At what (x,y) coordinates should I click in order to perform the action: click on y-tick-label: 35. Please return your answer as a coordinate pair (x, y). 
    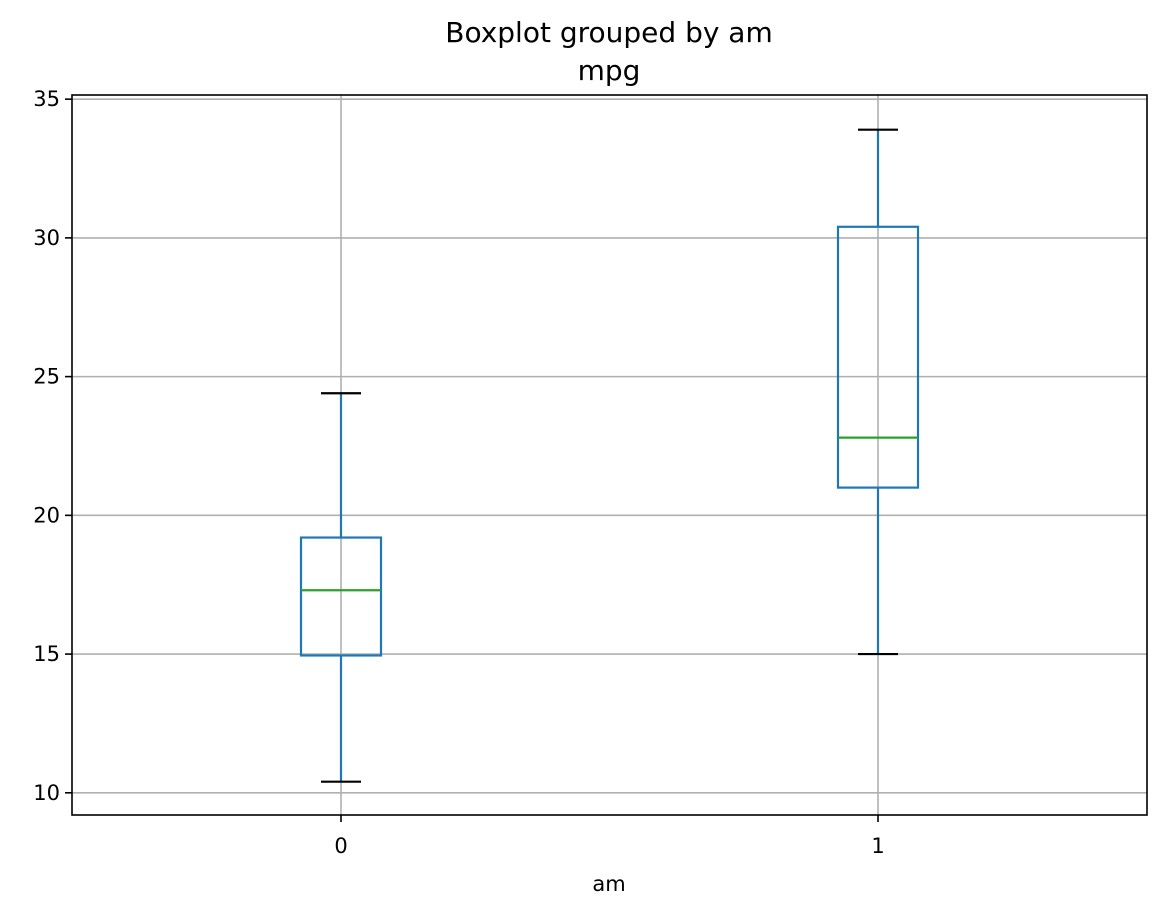
    Looking at the image, I should click on (46, 99).